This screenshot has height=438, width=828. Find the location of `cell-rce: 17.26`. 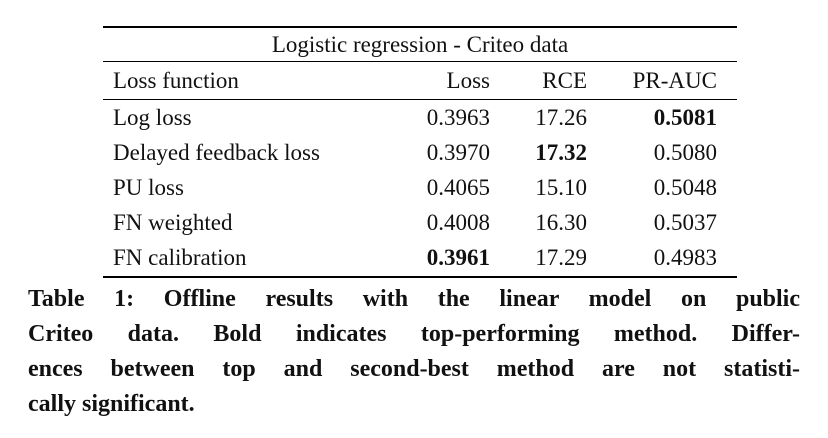

cell-rce: 17.26 is located at coordinates (561, 117).